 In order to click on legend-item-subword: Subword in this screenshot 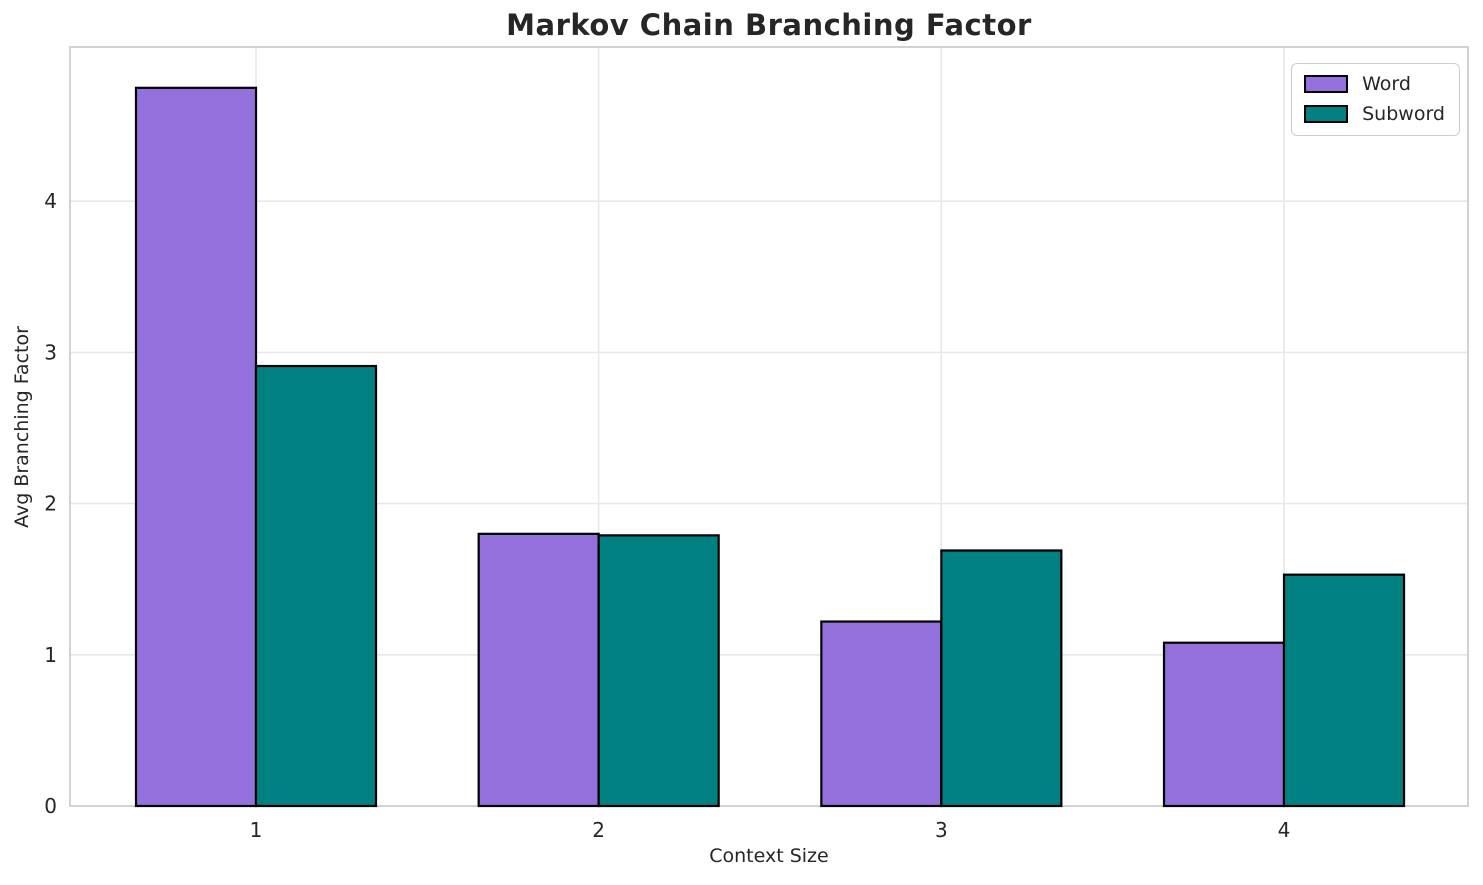, I will do `click(1374, 113)`.